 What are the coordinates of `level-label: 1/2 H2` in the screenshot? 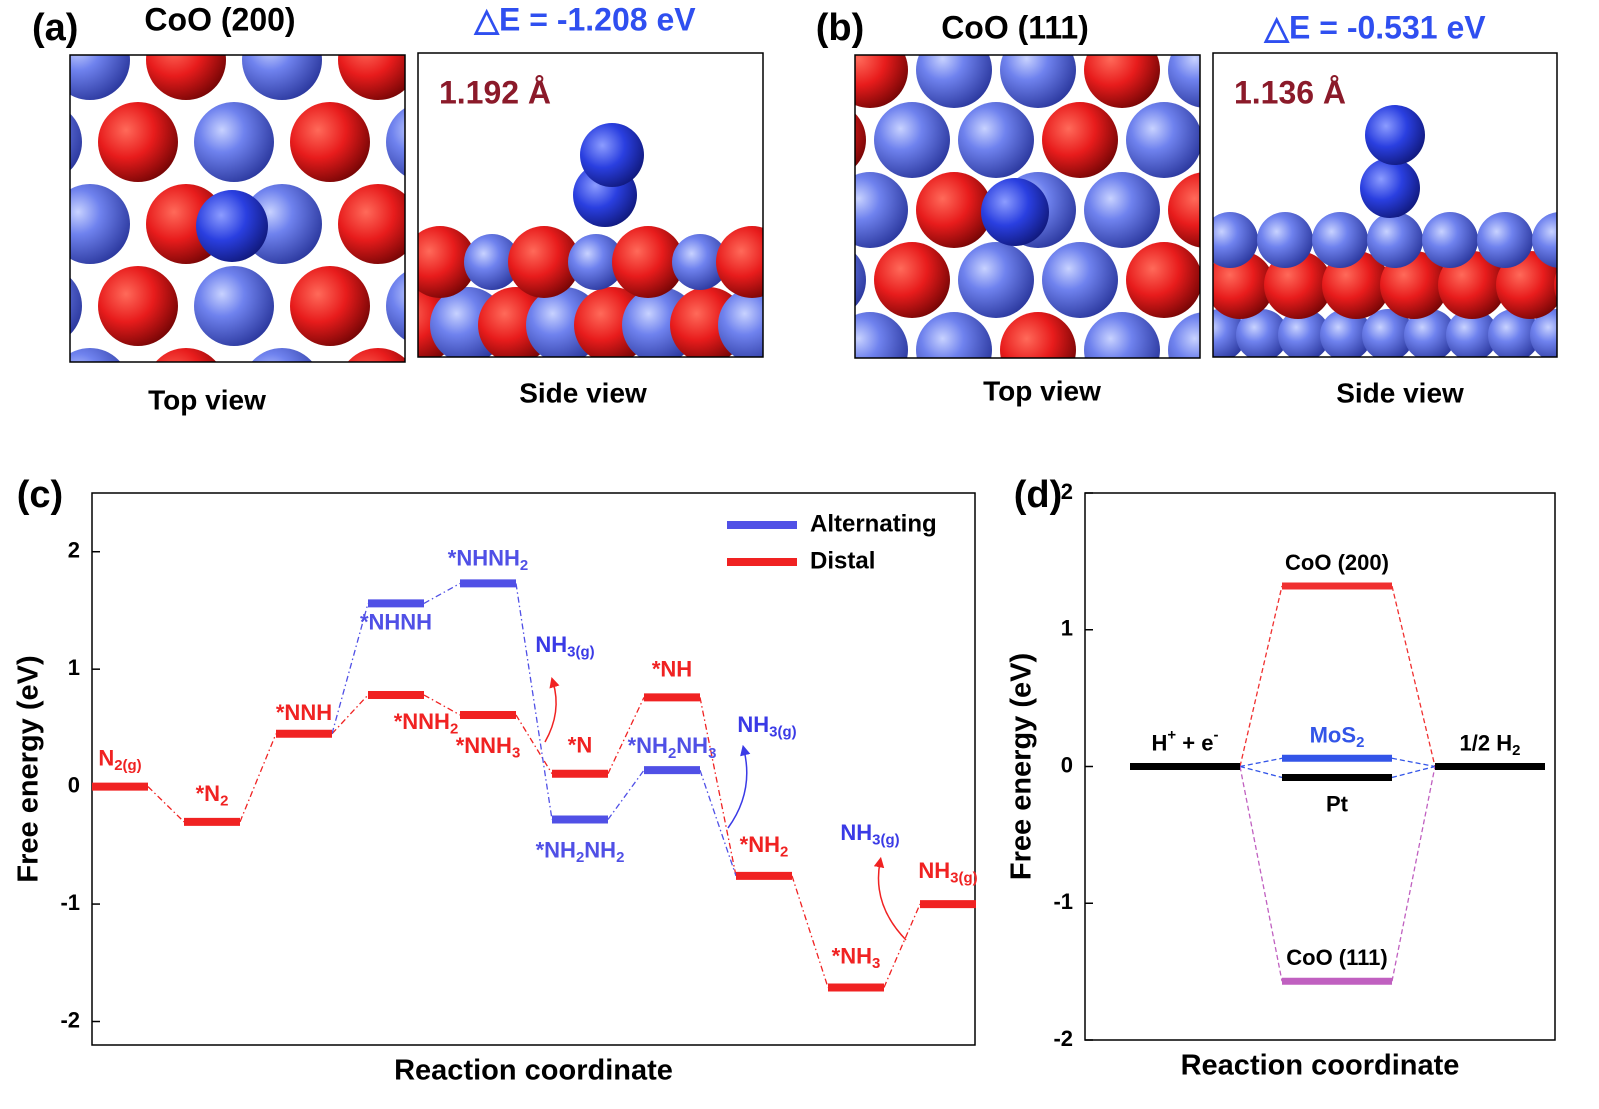 It's located at (1490, 744).